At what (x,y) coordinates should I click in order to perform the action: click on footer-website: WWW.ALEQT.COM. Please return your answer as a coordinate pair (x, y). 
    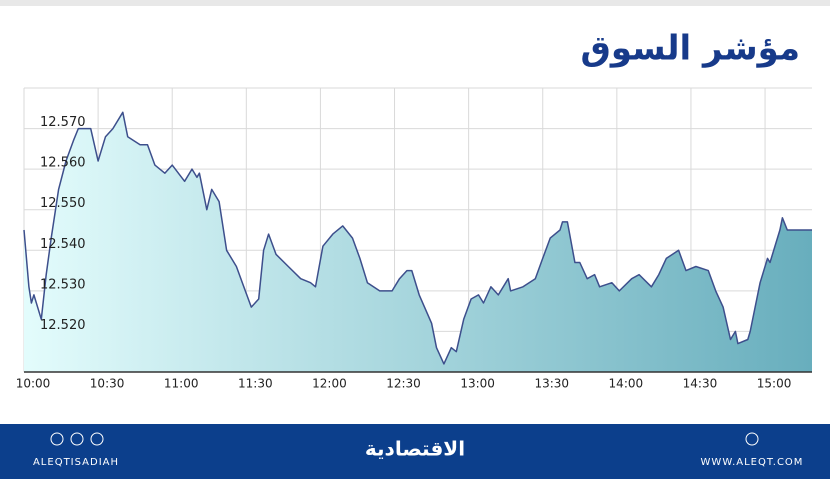
    Looking at the image, I should click on (752, 462).